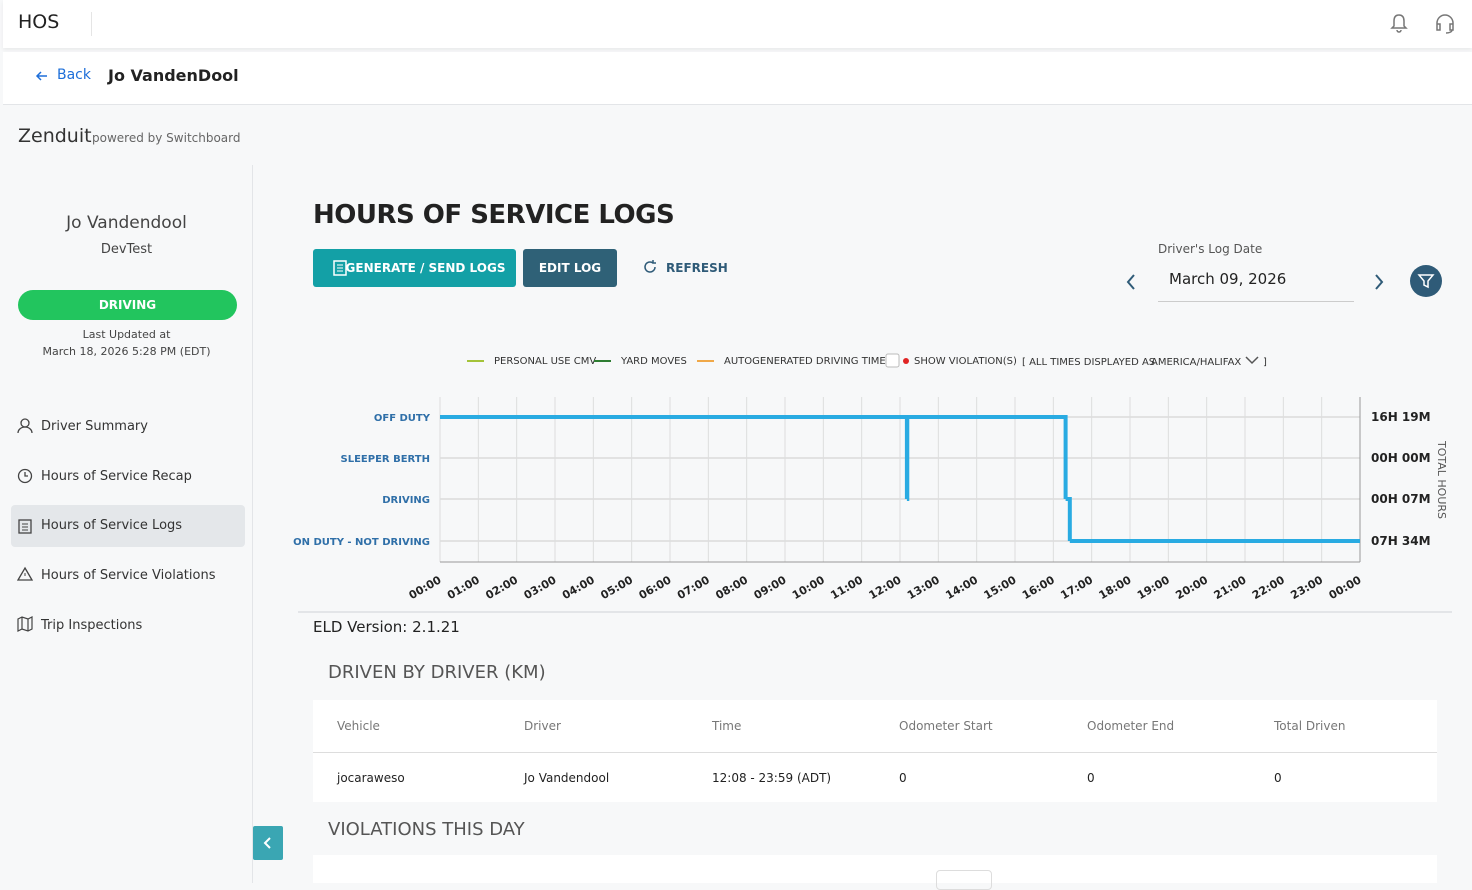 The image size is (1472, 890). Describe the element at coordinates (1426, 281) in the screenshot. I see `filter-button` at that location.